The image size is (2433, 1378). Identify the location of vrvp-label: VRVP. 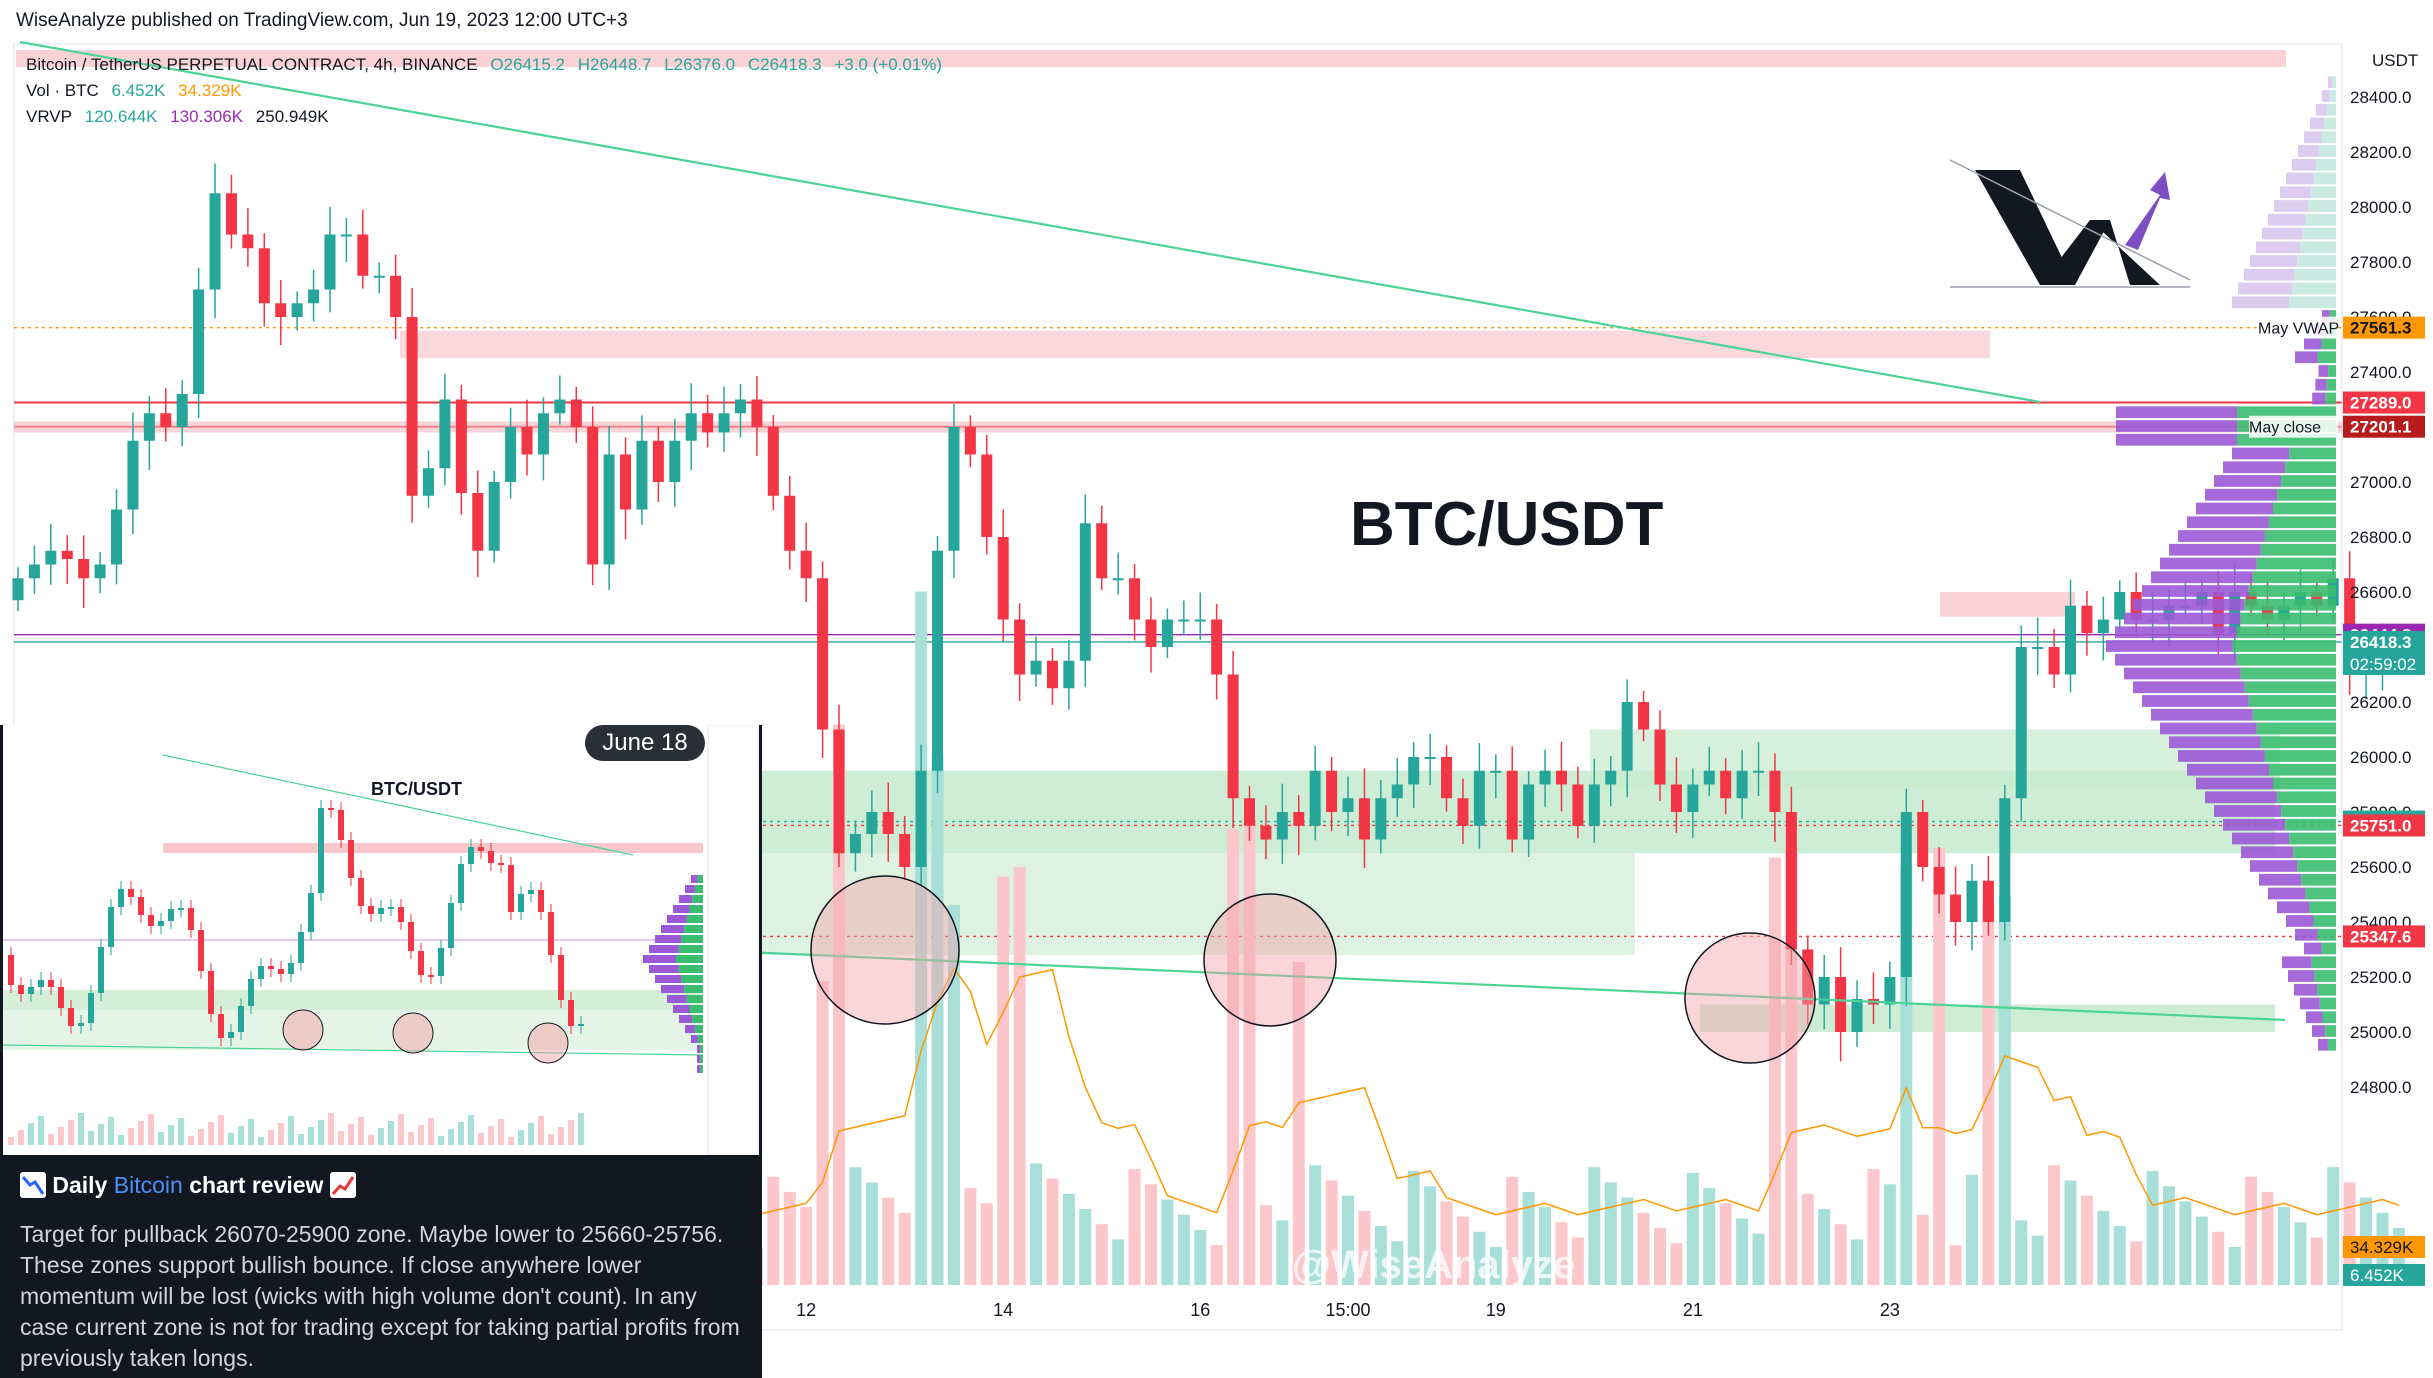
(49, 116).